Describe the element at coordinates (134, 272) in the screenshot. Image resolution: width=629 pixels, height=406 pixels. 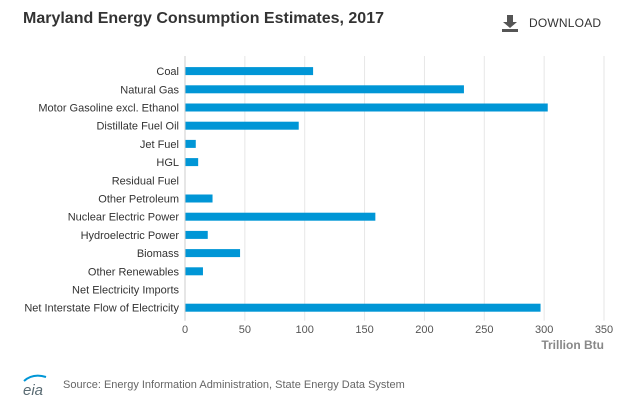
I see `category-label: Other Renewables` at that location.